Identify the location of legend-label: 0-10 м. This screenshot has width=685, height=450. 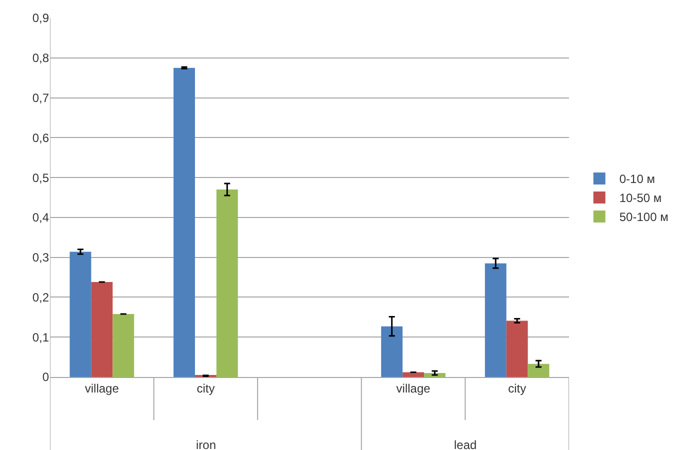
(637, 179).